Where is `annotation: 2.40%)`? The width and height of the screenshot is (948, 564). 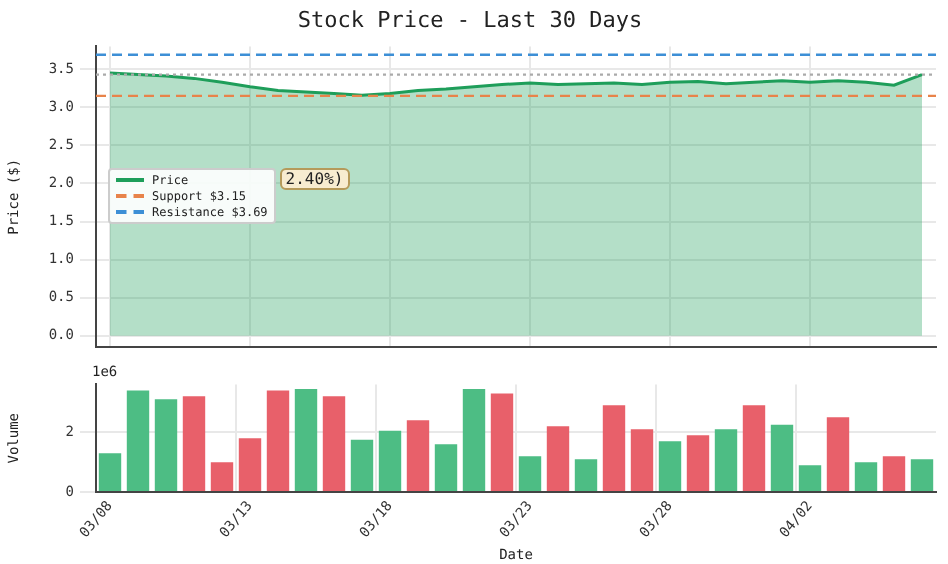 annotation: 2.40%) is located at coordinates (314, 179).